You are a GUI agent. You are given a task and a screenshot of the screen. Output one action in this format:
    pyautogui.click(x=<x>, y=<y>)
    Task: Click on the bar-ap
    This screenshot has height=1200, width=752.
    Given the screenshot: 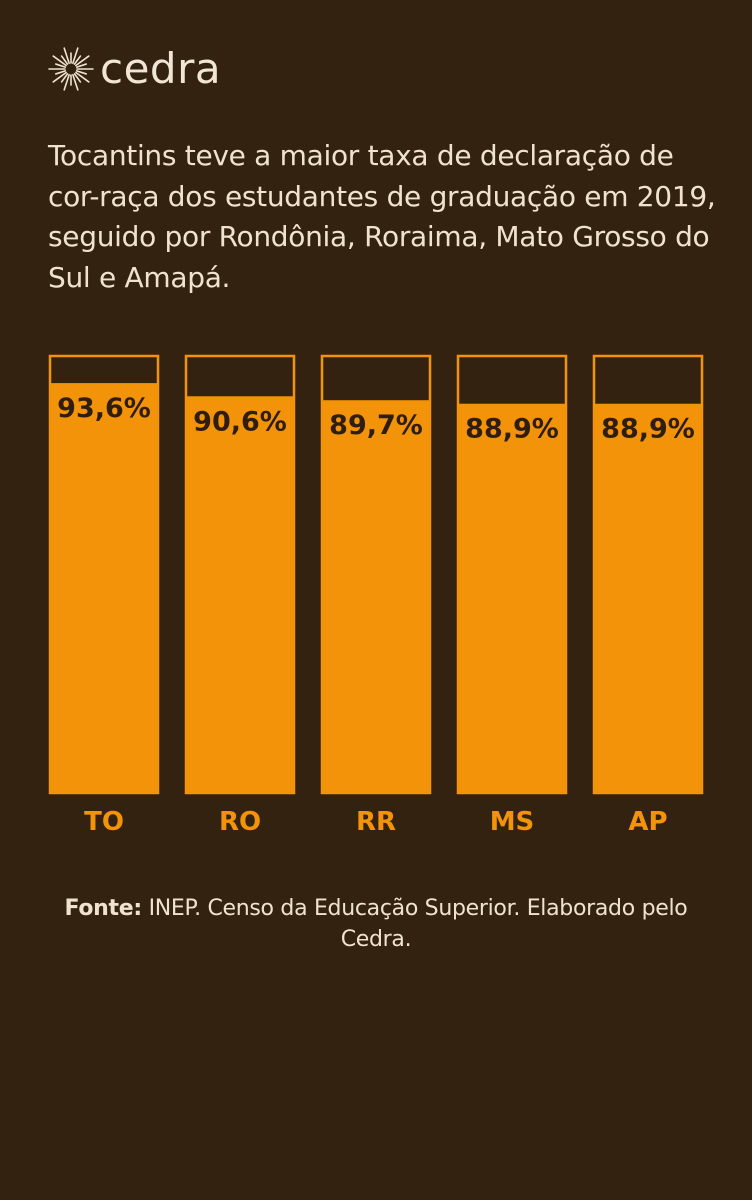 What is the action you would take?
    pyautogui.click(x=648, y=598)
    